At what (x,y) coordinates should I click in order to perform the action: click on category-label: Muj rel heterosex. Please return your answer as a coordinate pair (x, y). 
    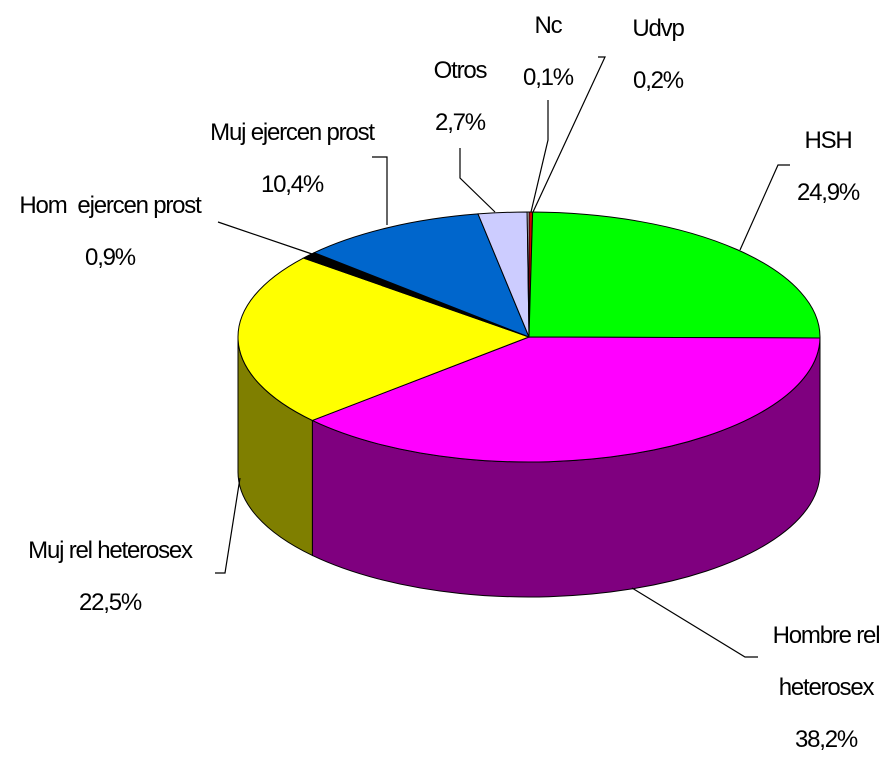
    Looking at the image, I should click on (110, 550).